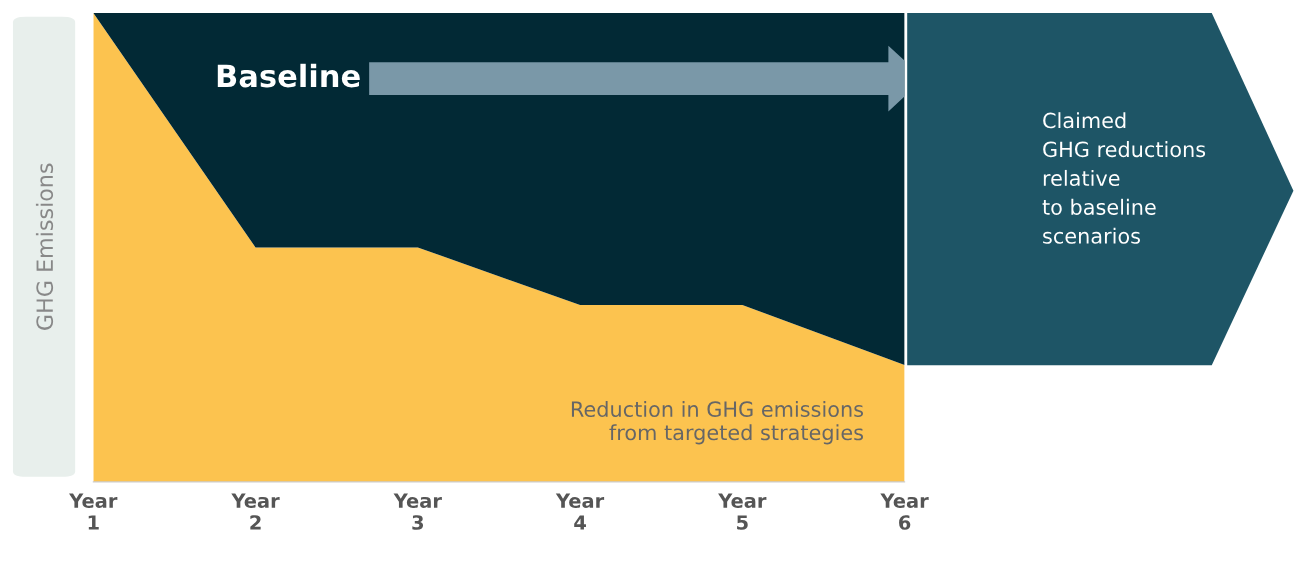  What do you see at coordinates (93, 511) in the screenshot?
I see `x-tick-label: Year 1` at bounding box center [93, 511].